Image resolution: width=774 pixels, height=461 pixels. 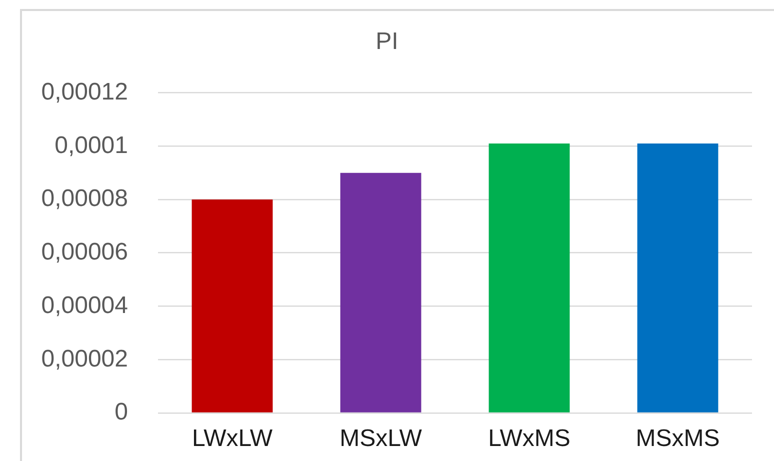 I want to click on y-tick-label: 0,00008, so click(x=84, y=198).